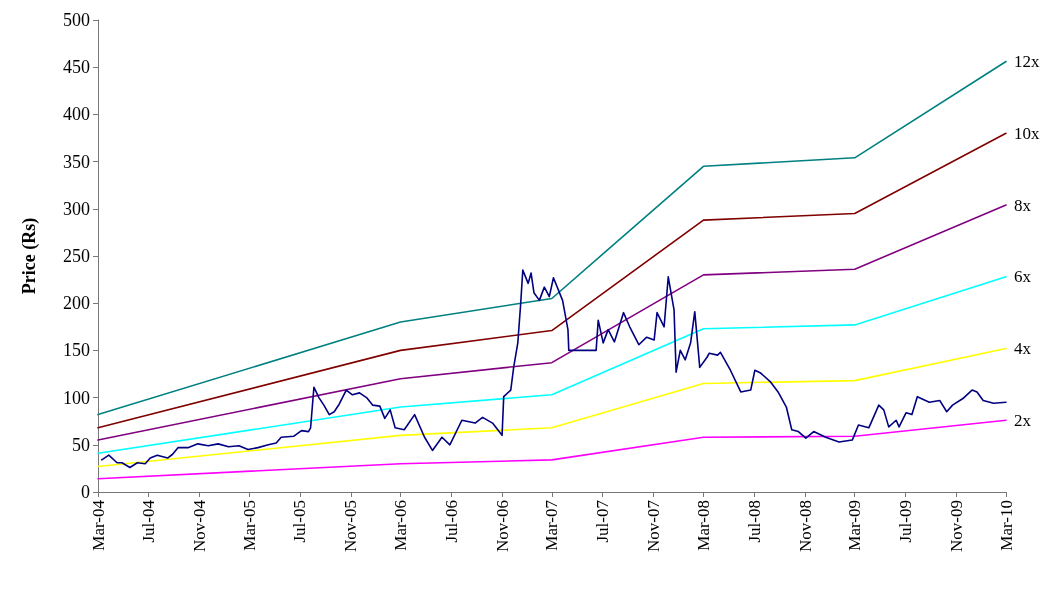 The image size is (1054, 590). Describe the element at coordinates (401, 525) in the screenshot. I see `x-tick-label: Mar-06` at that location.